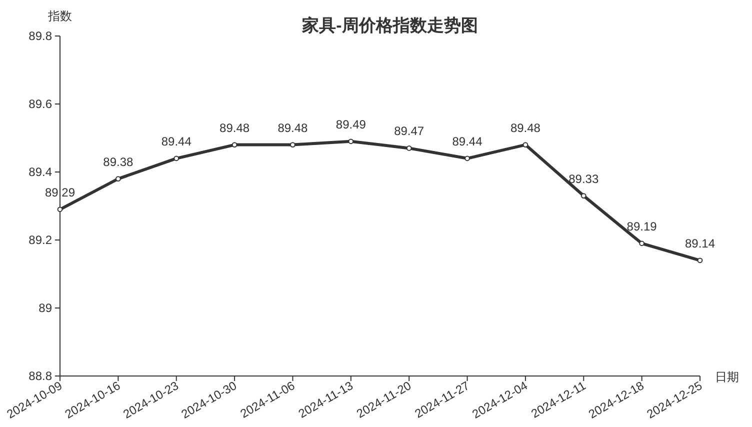 Image resolution: width=752 pixels, height=427 pixels. I want to click on data-label: 89.47, so click(409, 131).